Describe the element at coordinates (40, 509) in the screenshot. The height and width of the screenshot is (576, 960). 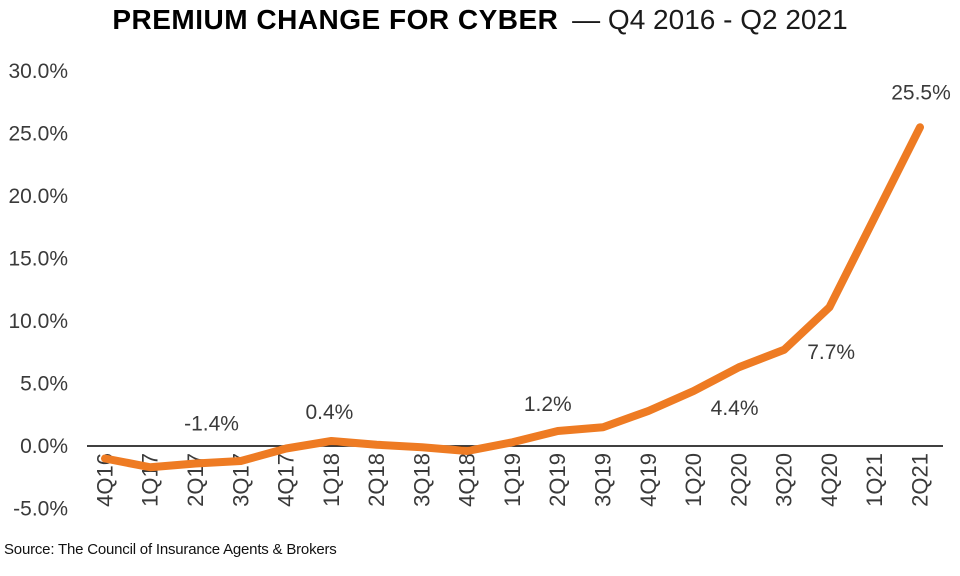
I see `y-axis-tick-label: -5.0%` at that location.